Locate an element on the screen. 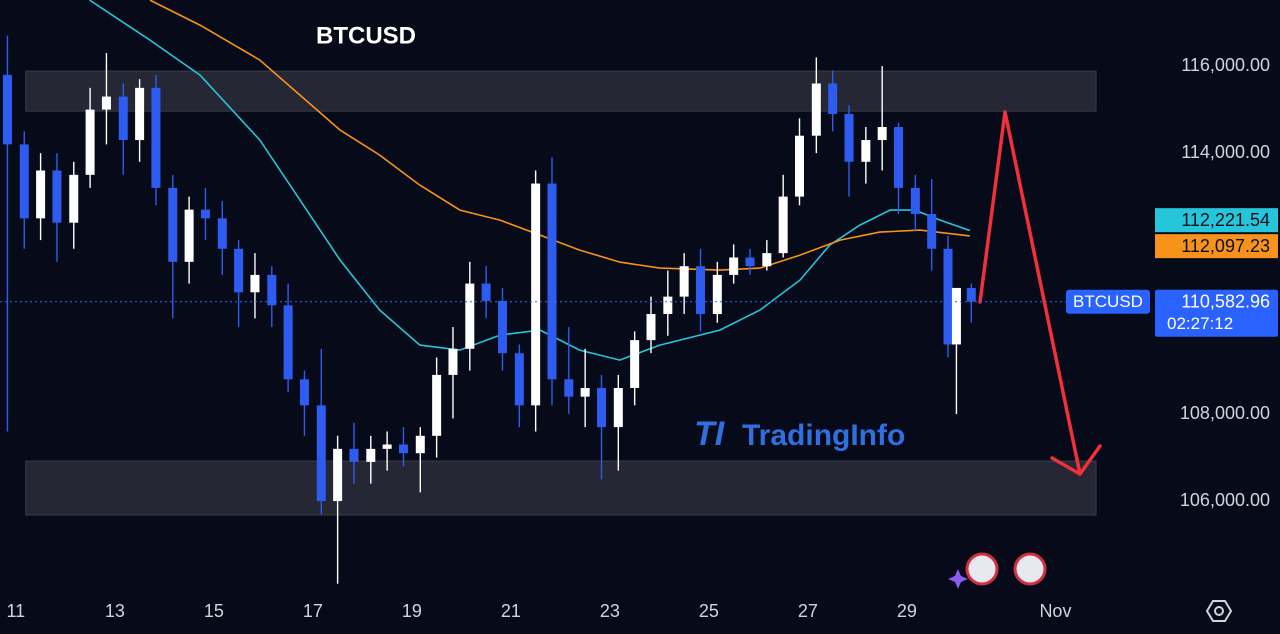 The height and width of the screenshot is (634, 1280). settings-hex is located at coordinates (1219, 611).